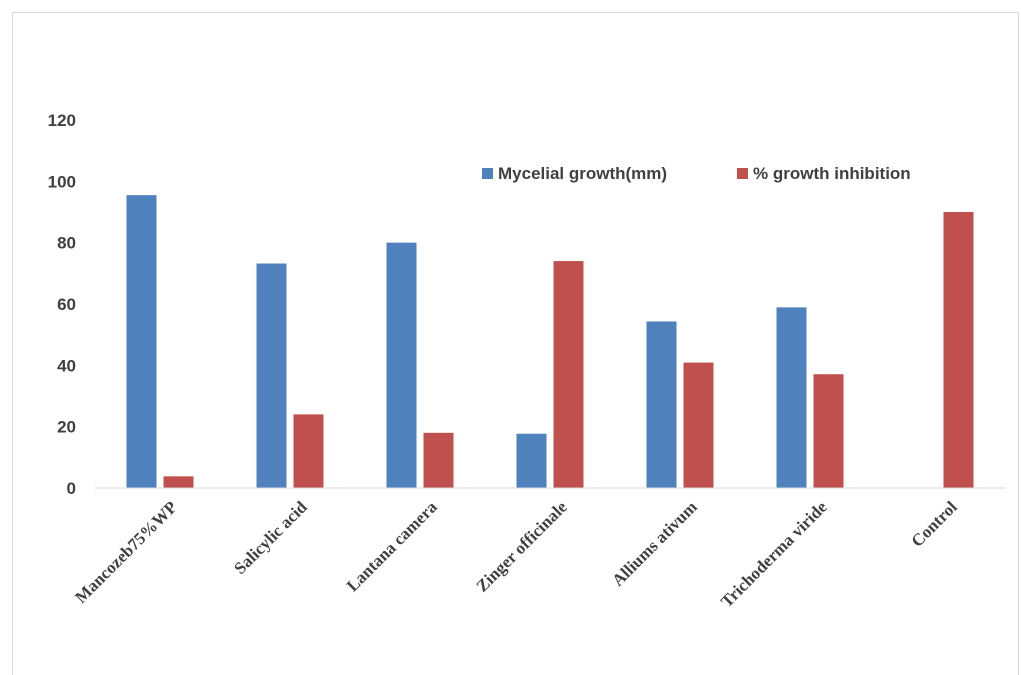  I want to click on x-tick-label: Alliums ativum, so click(654, 543).